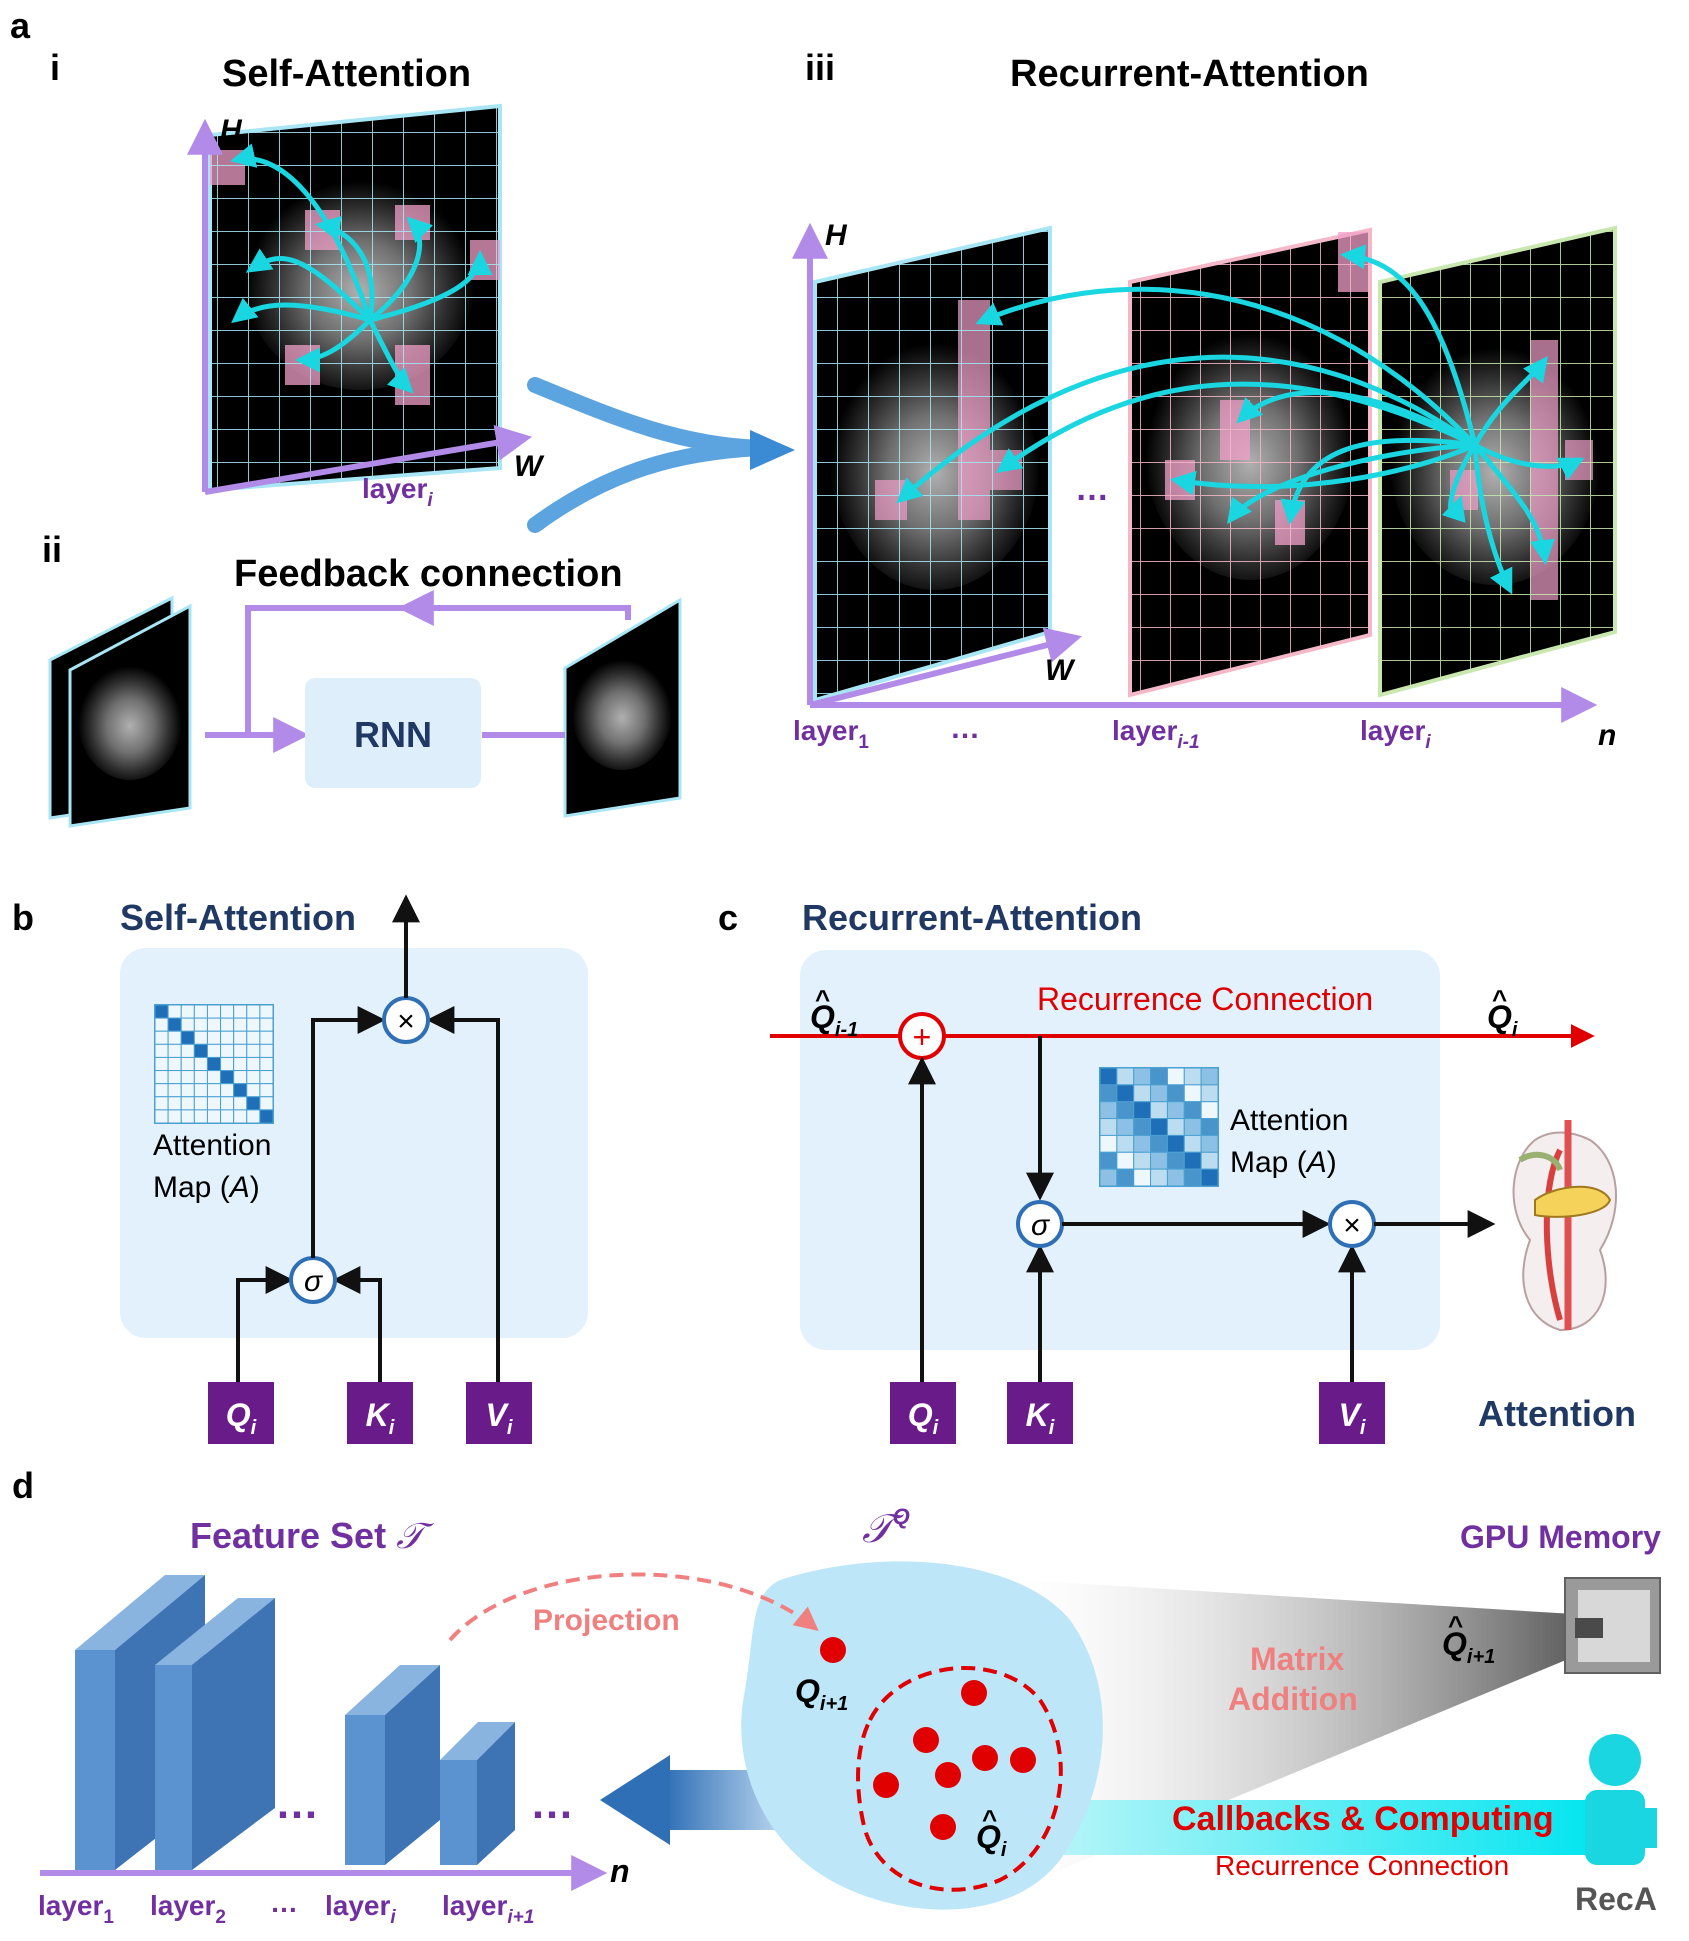  I want to click on d-recurrence-label: Recurrence Connection, so click(1362, 1865).